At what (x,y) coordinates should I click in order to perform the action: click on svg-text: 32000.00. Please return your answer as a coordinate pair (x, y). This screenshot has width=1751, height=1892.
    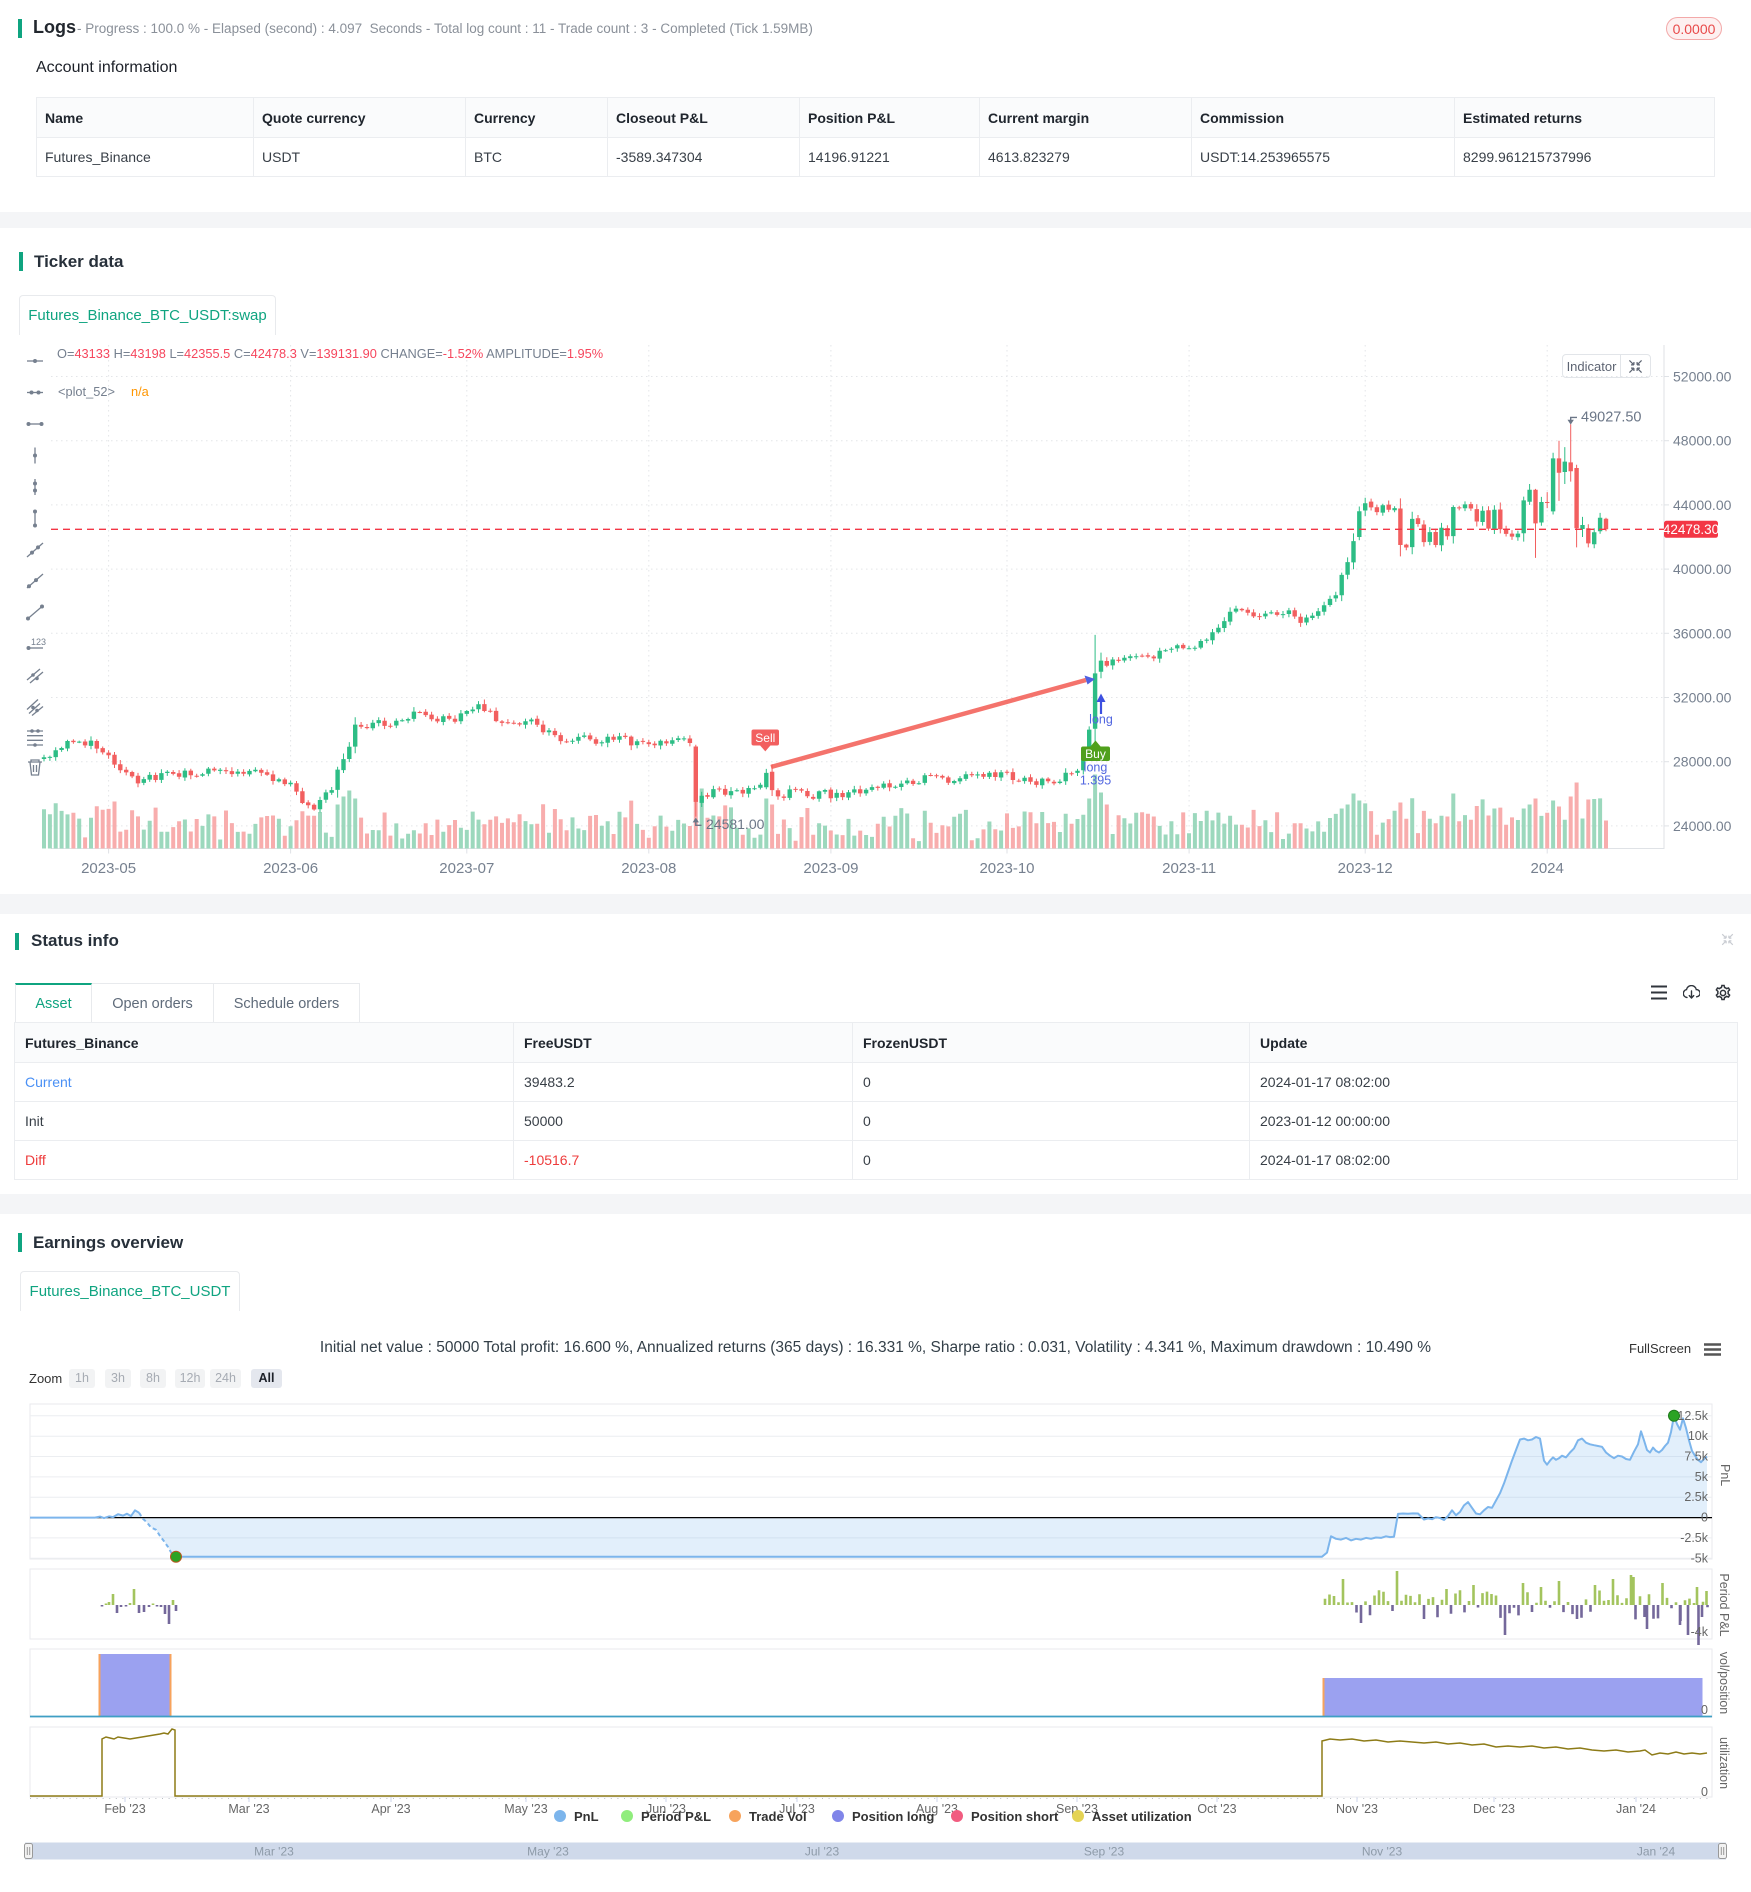
    Looking at the image, I should click on (1702, 698).